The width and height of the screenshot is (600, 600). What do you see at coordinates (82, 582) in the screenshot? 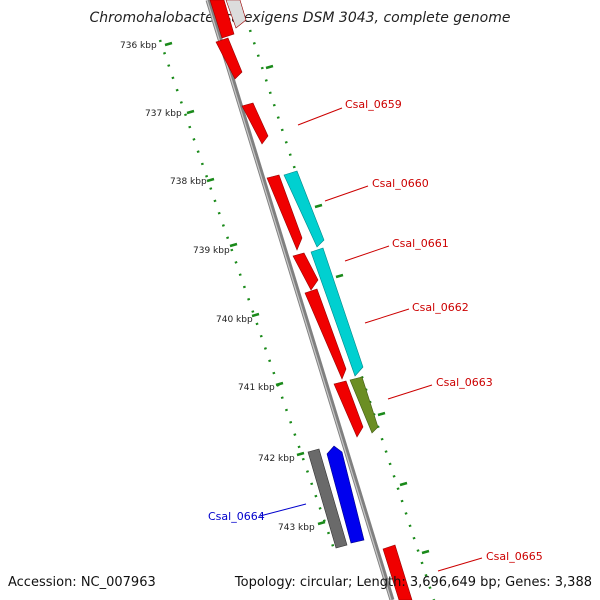
I see `accession-text: Accession: NC_007963` at bounding box center [82, 582].